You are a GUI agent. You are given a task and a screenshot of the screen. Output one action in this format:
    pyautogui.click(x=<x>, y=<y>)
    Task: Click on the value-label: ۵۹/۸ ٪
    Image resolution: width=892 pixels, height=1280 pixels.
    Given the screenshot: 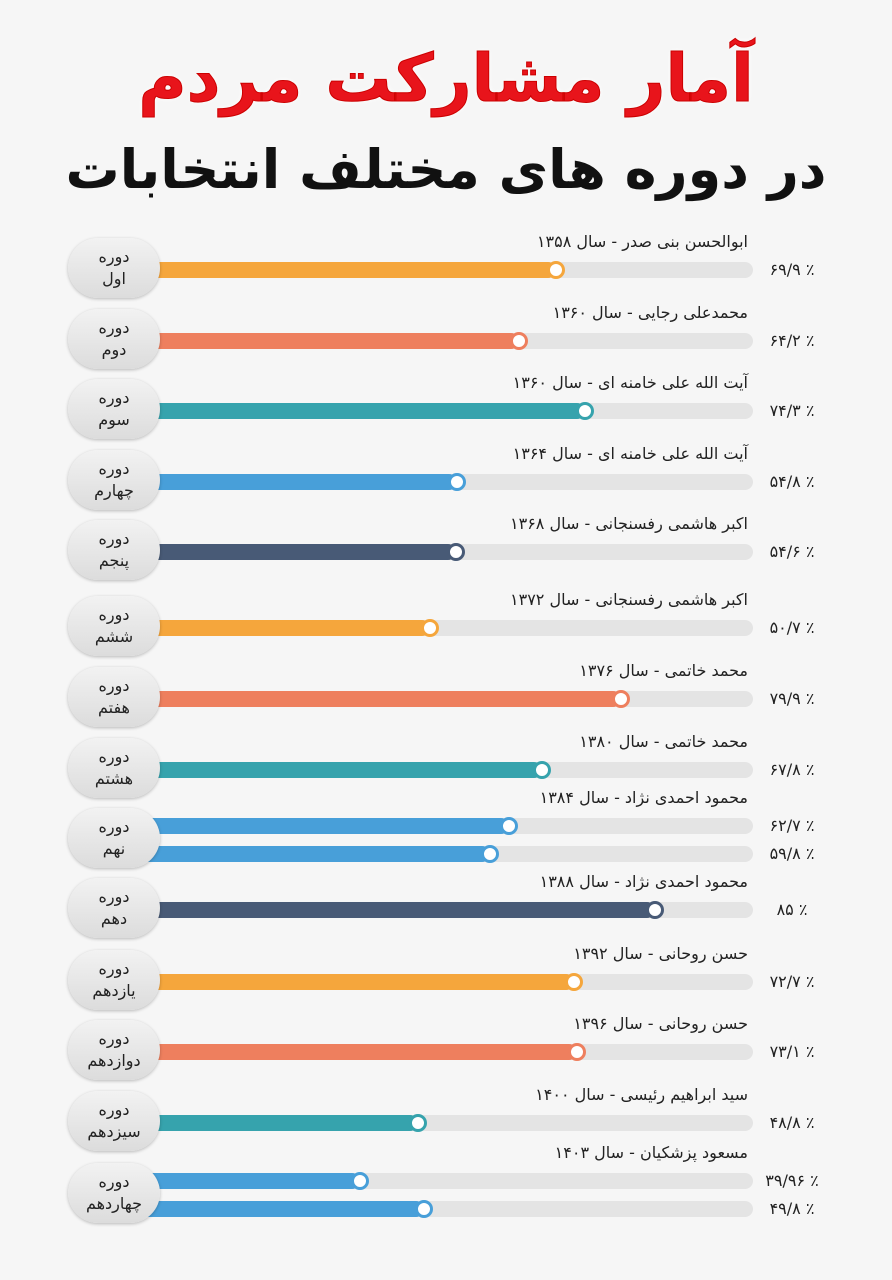 What is the action you would take?
    pyautogui.click(x=792, y=853)
    